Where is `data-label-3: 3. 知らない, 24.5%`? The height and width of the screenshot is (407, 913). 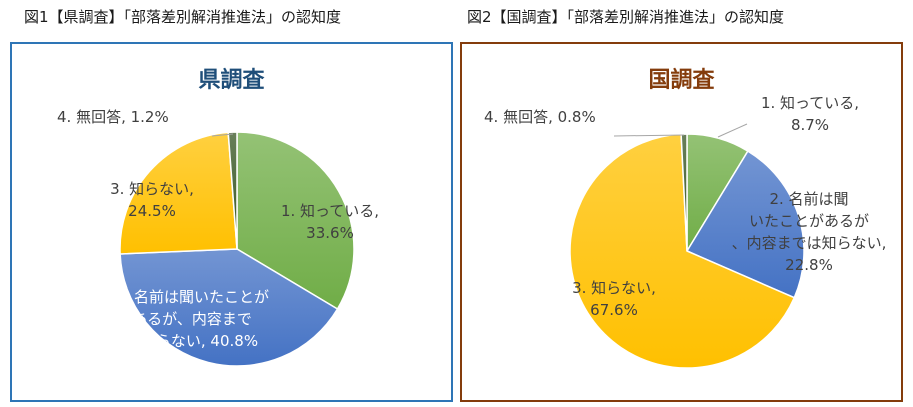
data-label-3: 3. 知らない, 24.5% is located at coordinates (152, 200).